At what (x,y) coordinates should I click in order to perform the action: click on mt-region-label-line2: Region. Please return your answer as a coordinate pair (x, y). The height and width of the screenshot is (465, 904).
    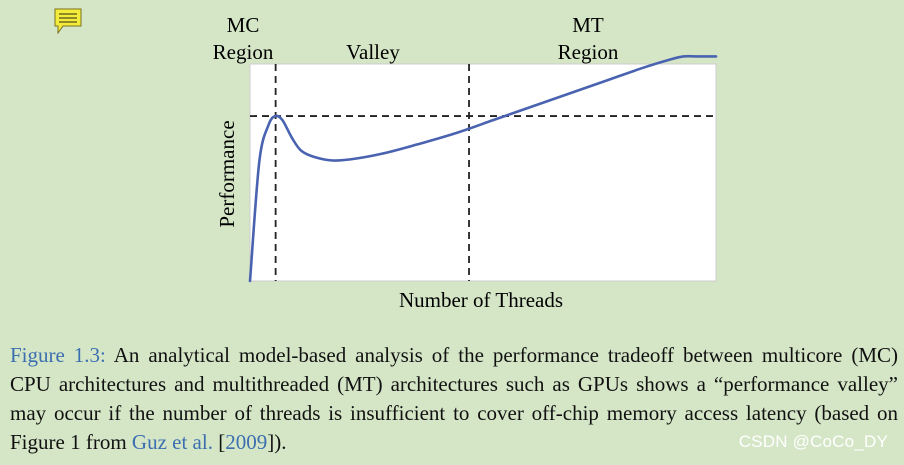
    Looking at the image, I should click on (588, 52).